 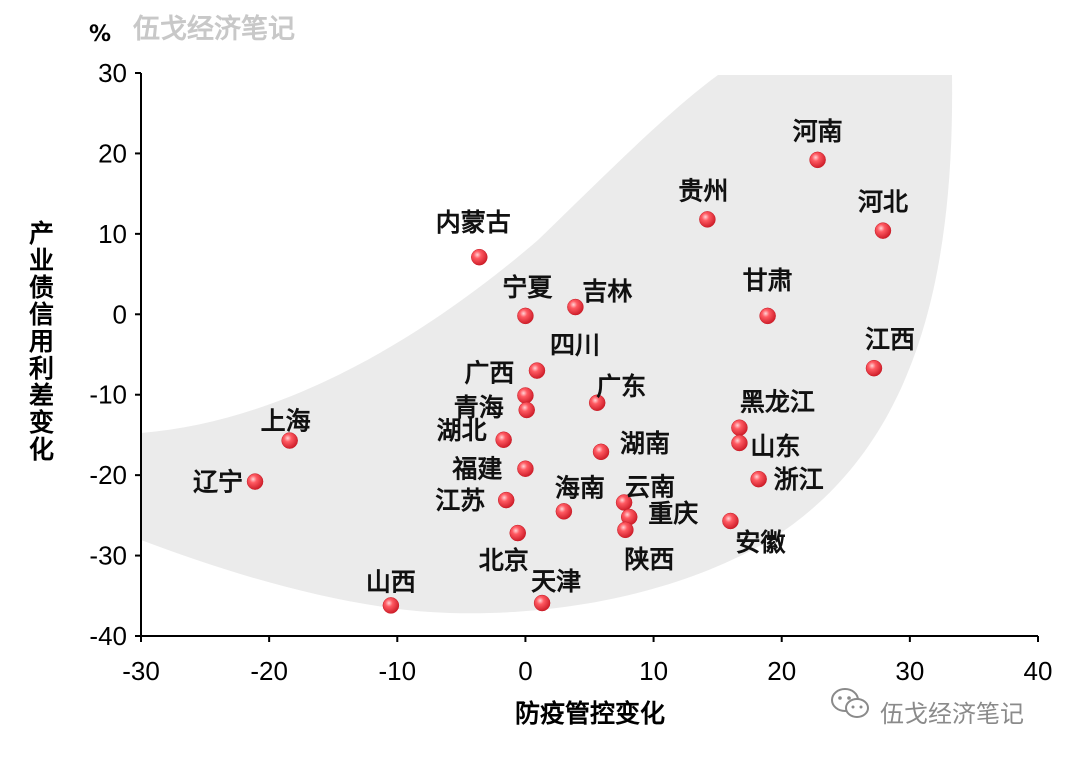 What do you see at coordinates (286, 421) in the screenshot?
I see `data-label: 上海` at bounding box center [286, 421].